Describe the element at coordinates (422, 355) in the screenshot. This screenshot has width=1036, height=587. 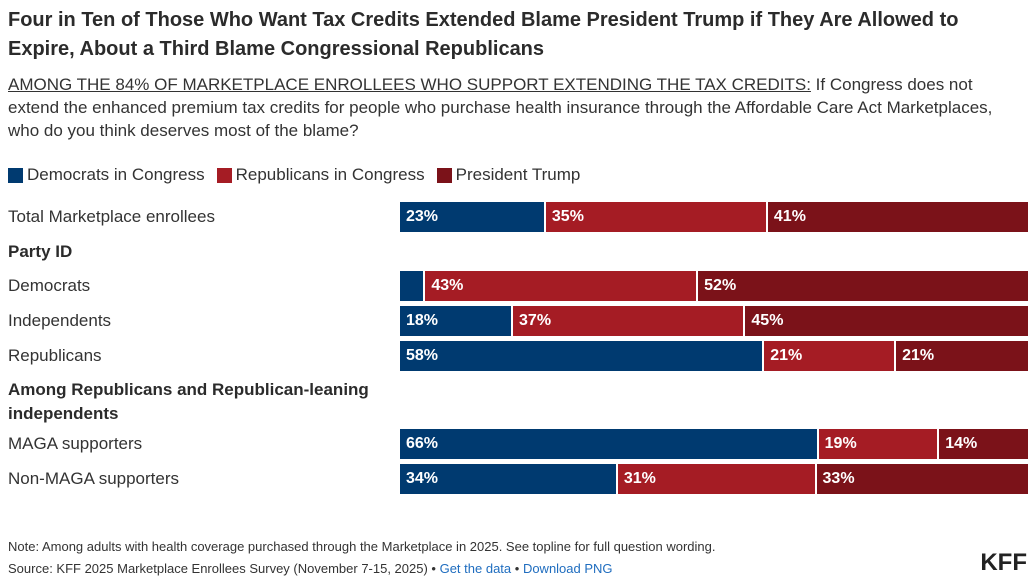
I see `data-label: 58%` at that location.